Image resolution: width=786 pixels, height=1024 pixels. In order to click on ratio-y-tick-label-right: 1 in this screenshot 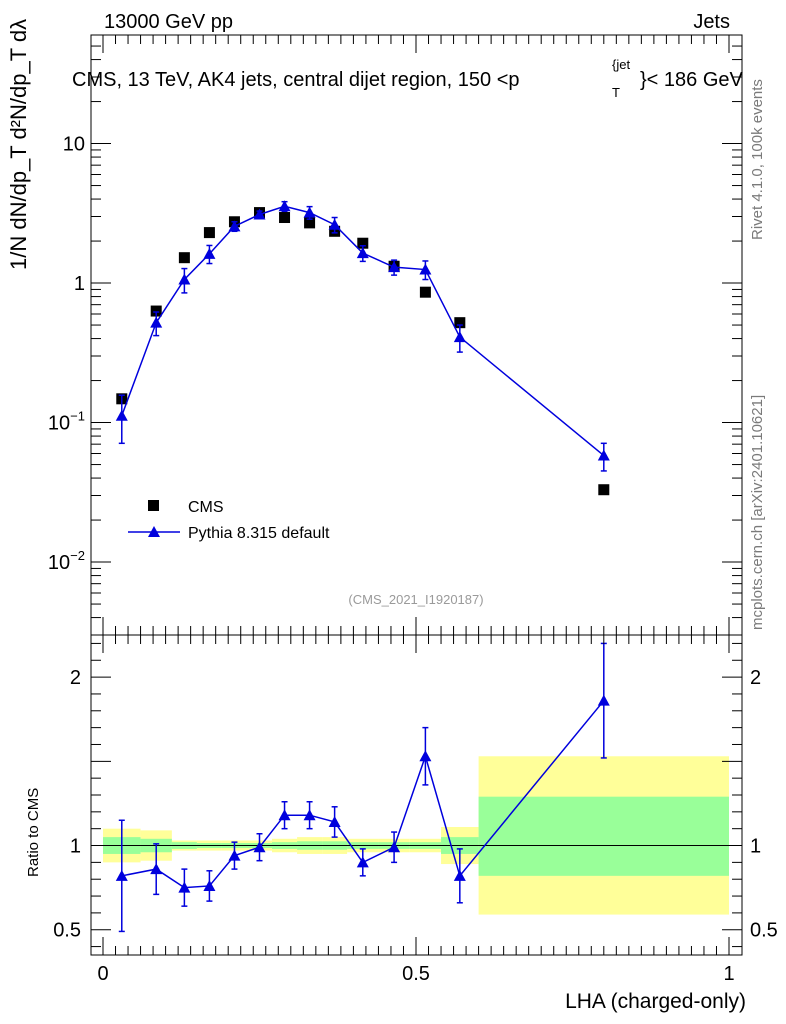, I will do `click(755, 847)`.